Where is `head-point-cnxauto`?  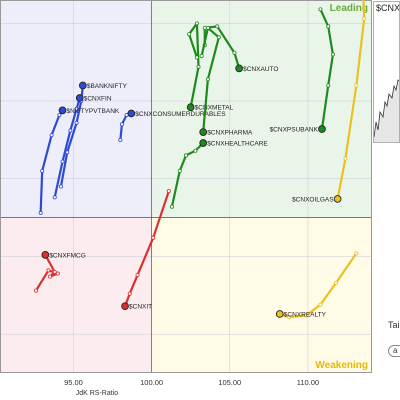
head-point-cnxauto is located at coordinates (239, 68).